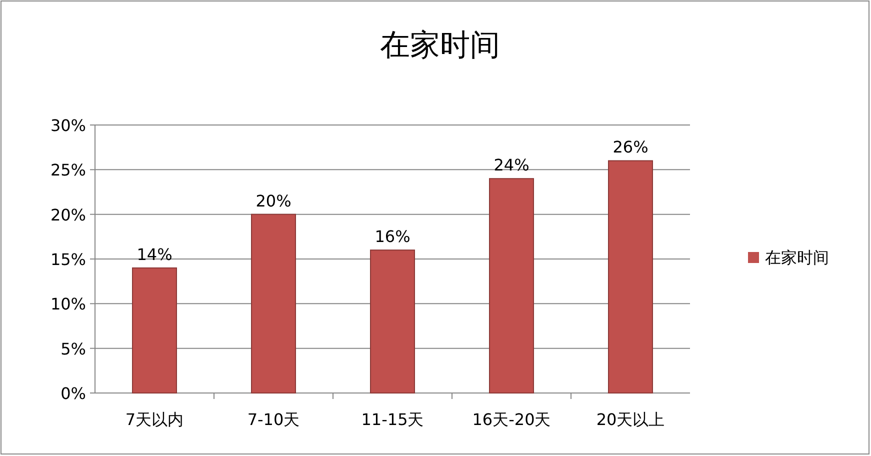  What do you see at coordinates (154, 254) in the screenshot?
I see `data-label: 14%` at bounding box center [154, 254].